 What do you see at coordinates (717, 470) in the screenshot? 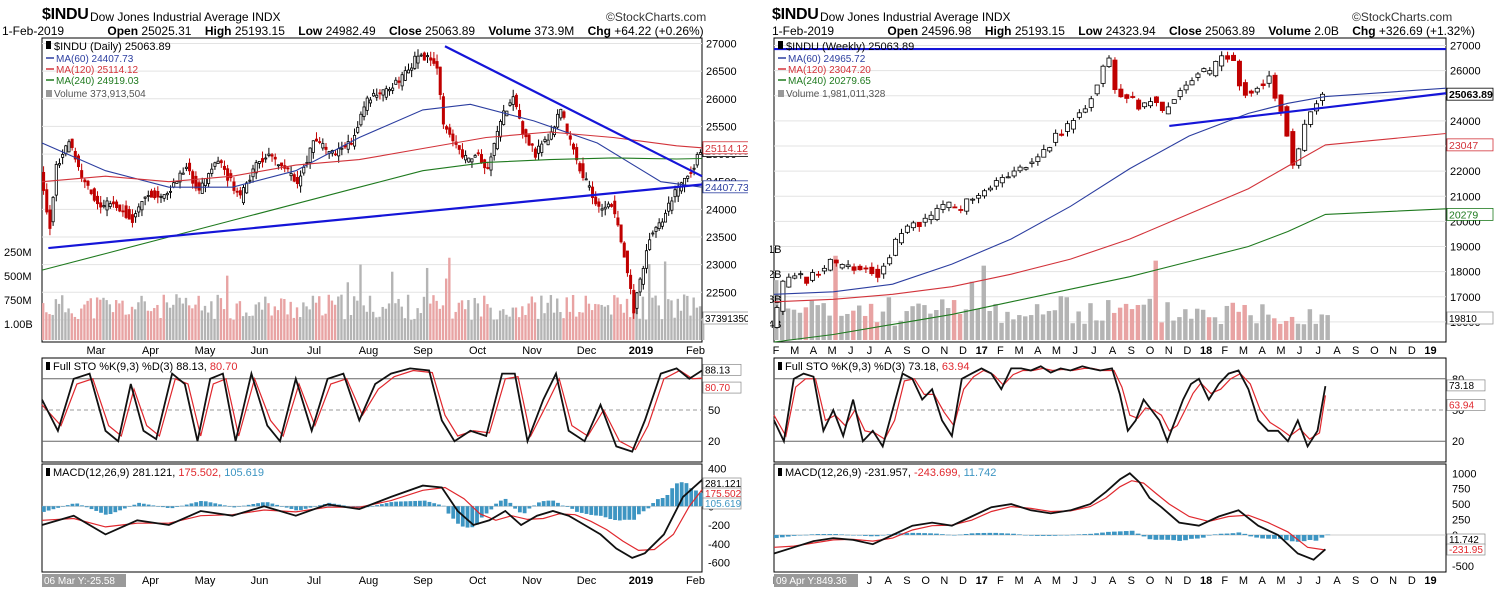
I see `macd-tick-label: 400` at bounding box center [717, 470].